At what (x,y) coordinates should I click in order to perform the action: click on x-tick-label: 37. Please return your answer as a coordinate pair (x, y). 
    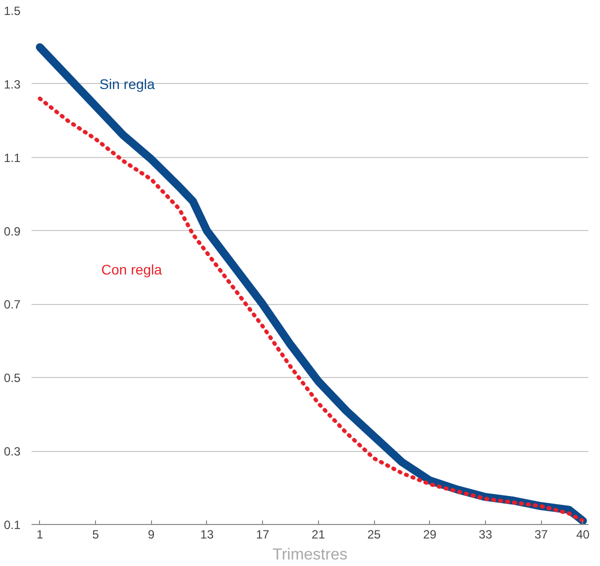
    Looking at the image, I should click on (541, 535).